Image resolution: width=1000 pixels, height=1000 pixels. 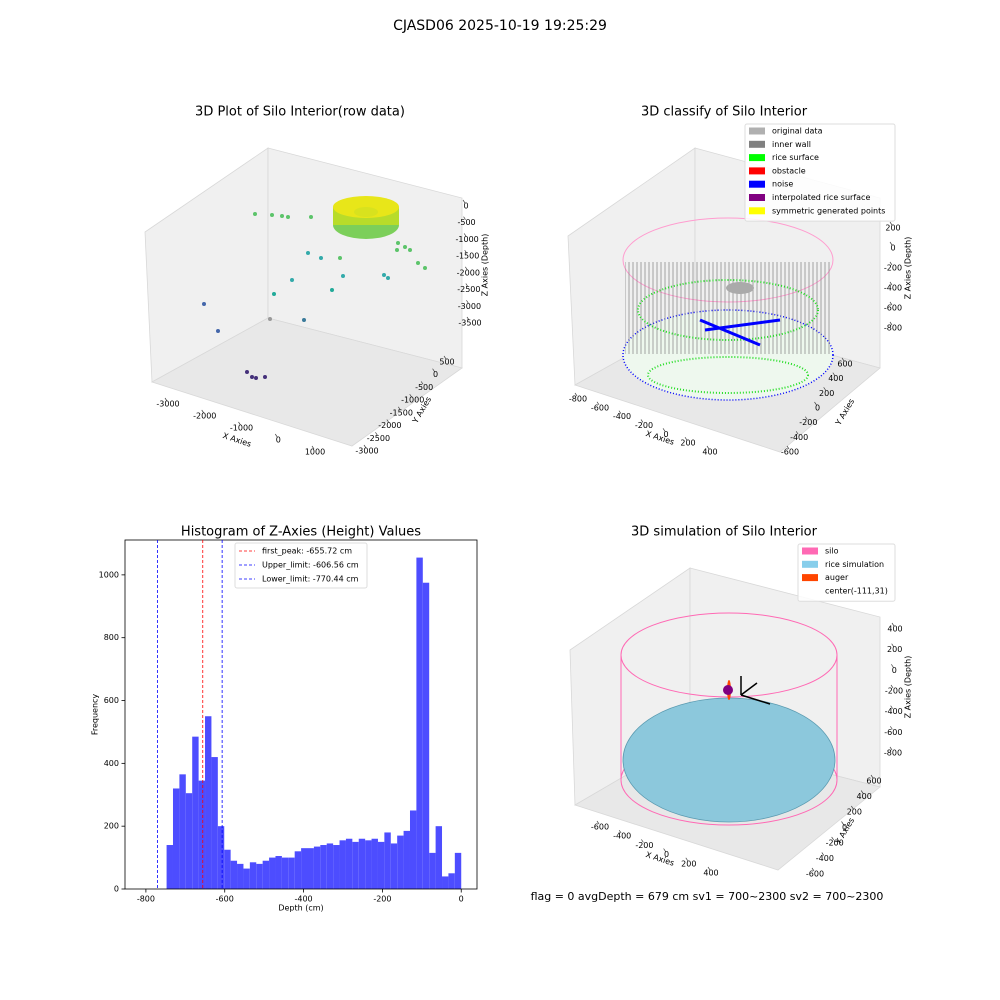 I want to click on plot-frame, so click(x=301, y=714).